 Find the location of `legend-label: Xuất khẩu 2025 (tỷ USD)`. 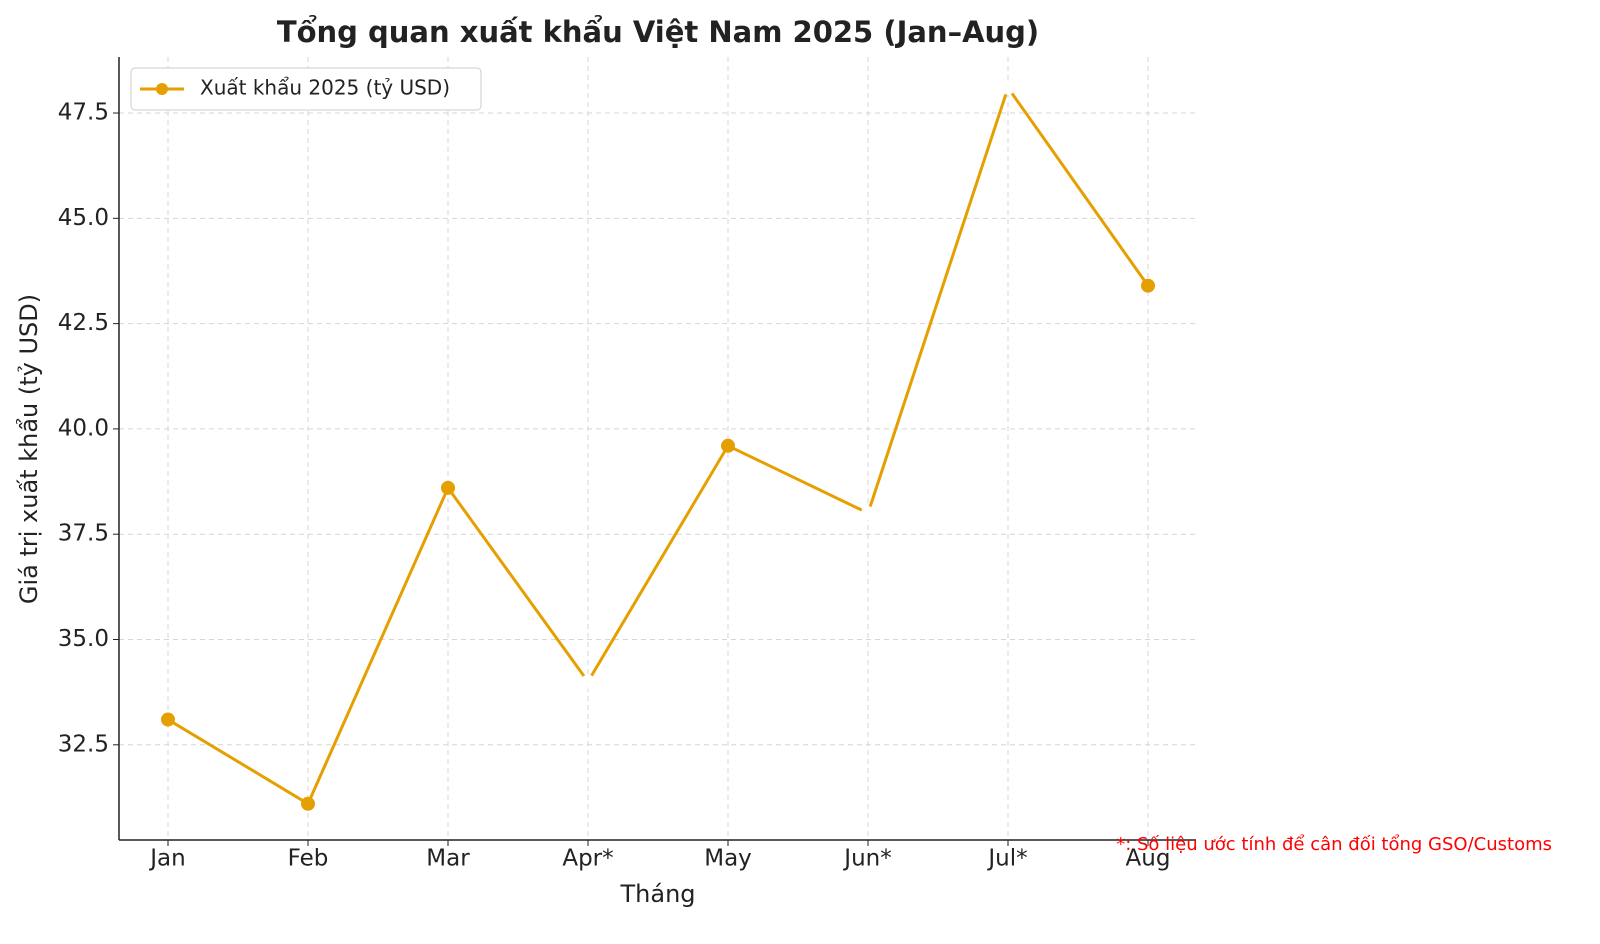

legend-label: Xuất khẩu 2025 (tỷ USD) is located at coordinates (325, 88).